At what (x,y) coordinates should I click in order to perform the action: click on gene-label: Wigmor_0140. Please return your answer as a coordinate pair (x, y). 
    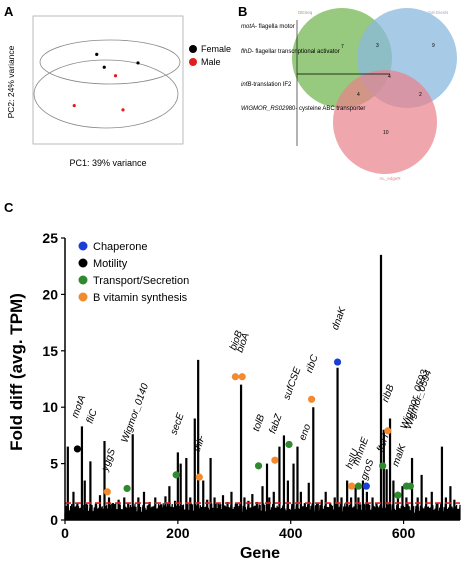
    Looking at the image, I should click on (136, 413).